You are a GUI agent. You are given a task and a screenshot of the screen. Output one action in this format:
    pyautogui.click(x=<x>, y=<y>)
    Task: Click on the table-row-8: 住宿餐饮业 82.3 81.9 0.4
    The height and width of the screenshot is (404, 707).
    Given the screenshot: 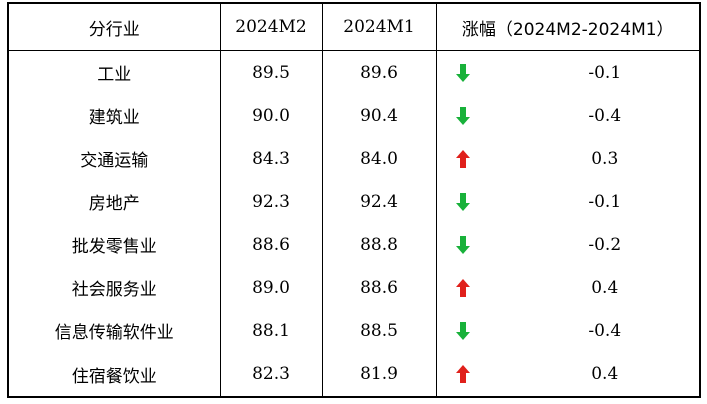 What is the action you would take?
    pyautogui.click(x=354, y=375)
    